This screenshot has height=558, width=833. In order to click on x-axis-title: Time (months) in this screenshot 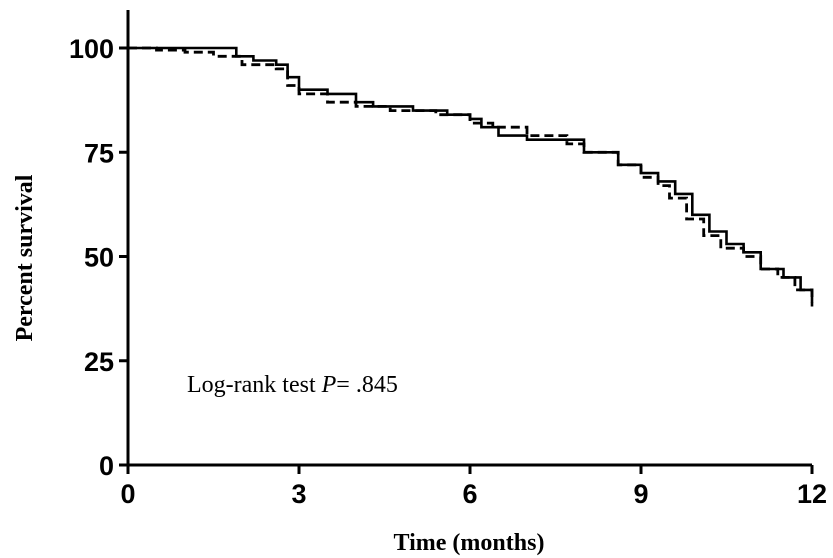, I will do `click(469, 543)`.